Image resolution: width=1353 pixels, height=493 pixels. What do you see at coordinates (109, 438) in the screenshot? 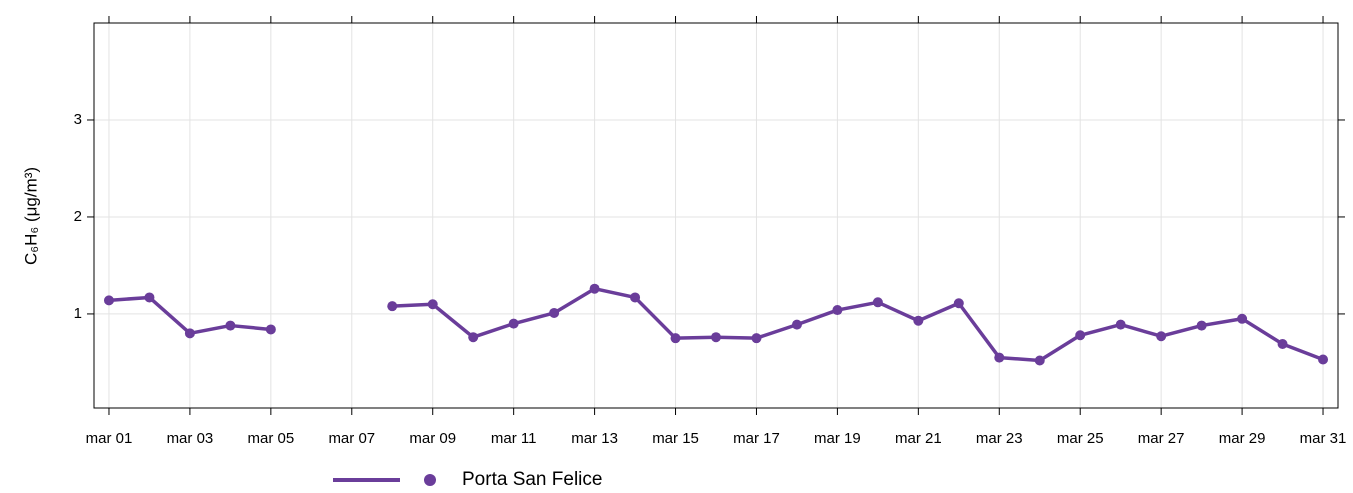
I see `x-tick-label: mar 01` at bounding box center [109, 438].